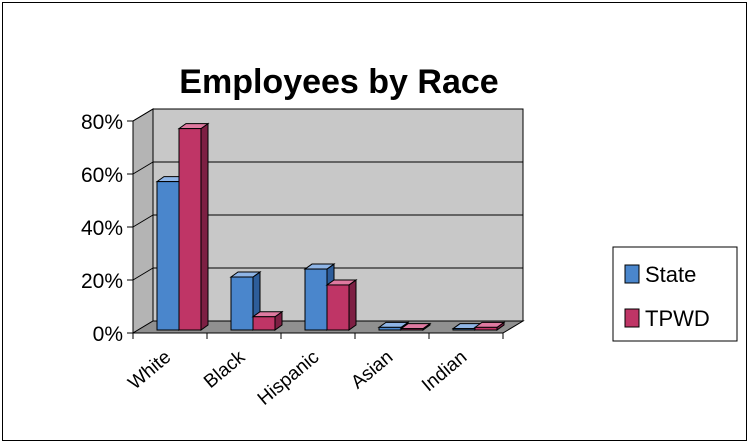 The image size is (749, 446). What do you see at coordinates (338, 82) in the screenshot?
I see `chart-title: Employees by Race` at bounding box center [338, 82].